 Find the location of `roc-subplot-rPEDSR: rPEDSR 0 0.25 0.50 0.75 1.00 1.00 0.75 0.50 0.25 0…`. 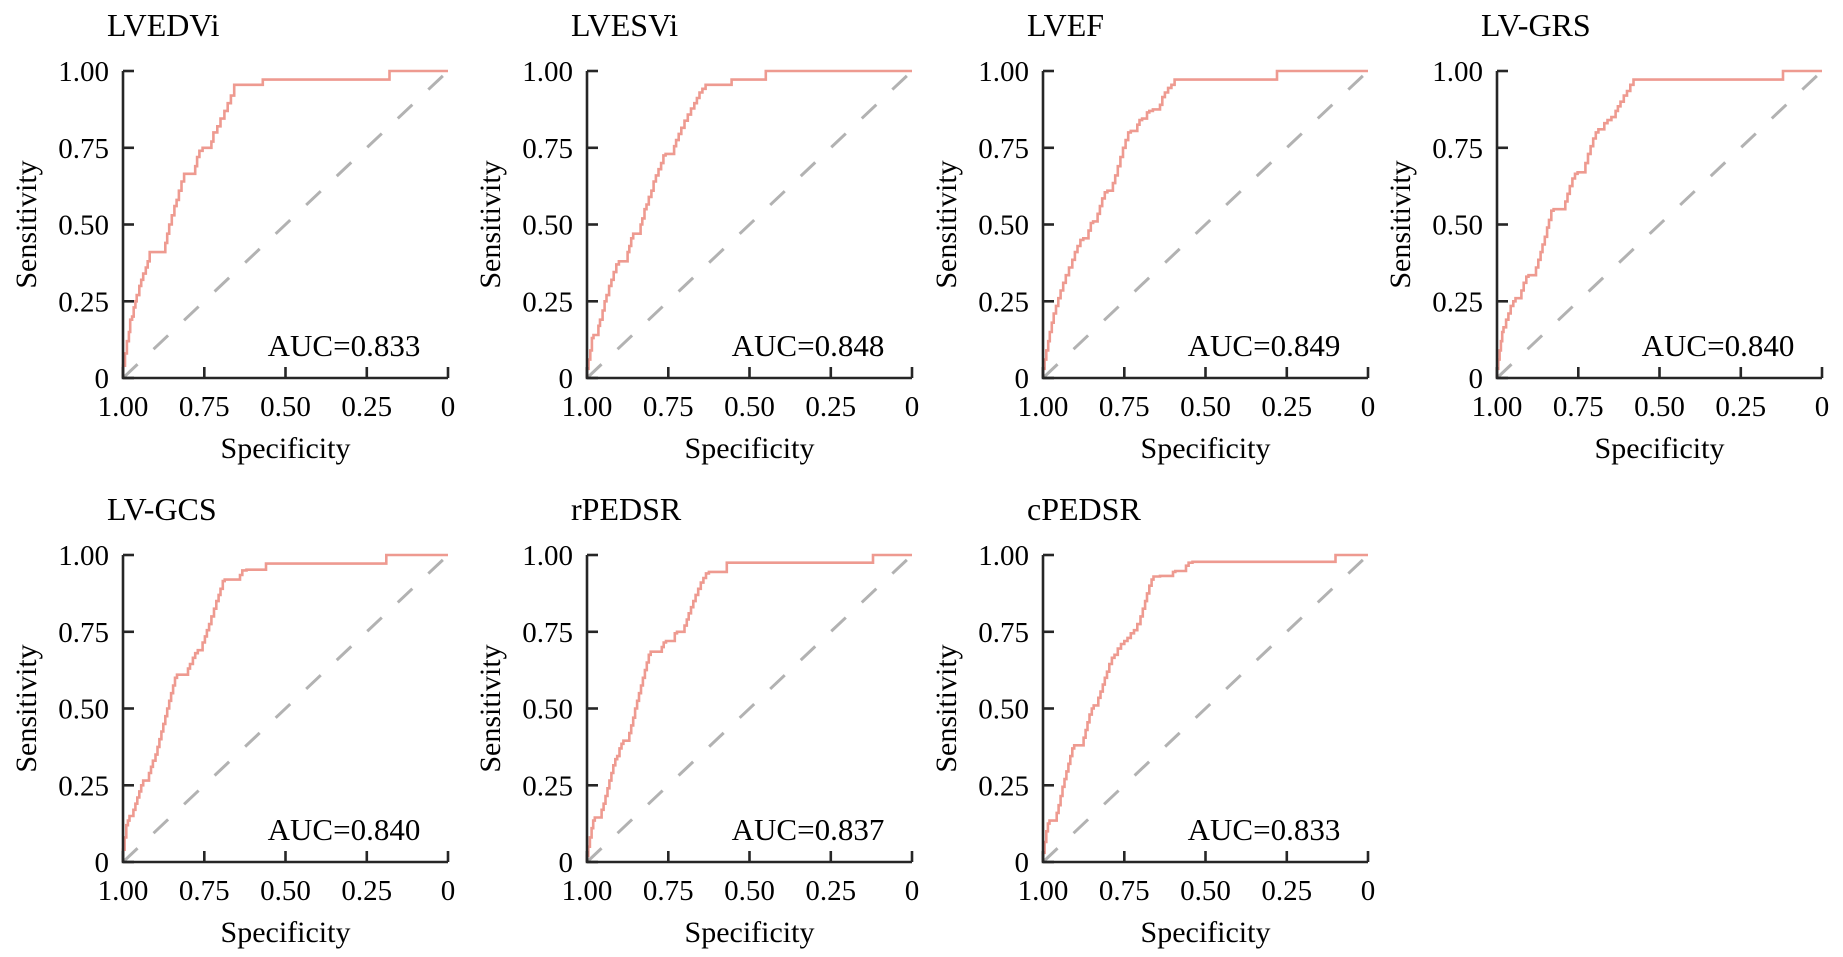

roc-subplot-rPEDSR: rPEDSR 0 0.25 0.50 0.75 1.00 1.00 0.75 0.50 0.25 0… is located at coordinates (697, 720).